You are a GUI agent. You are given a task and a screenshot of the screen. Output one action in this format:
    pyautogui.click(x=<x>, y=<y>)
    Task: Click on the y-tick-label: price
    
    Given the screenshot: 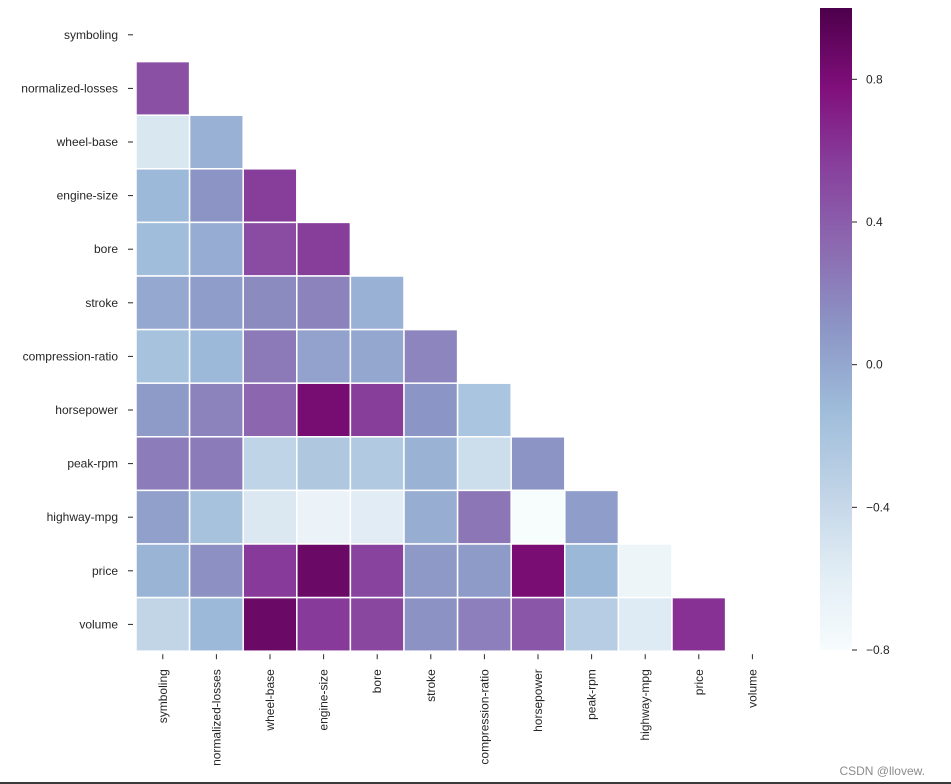 What is the action you would take?
    pyautogui.click(x=105, y=571)
    